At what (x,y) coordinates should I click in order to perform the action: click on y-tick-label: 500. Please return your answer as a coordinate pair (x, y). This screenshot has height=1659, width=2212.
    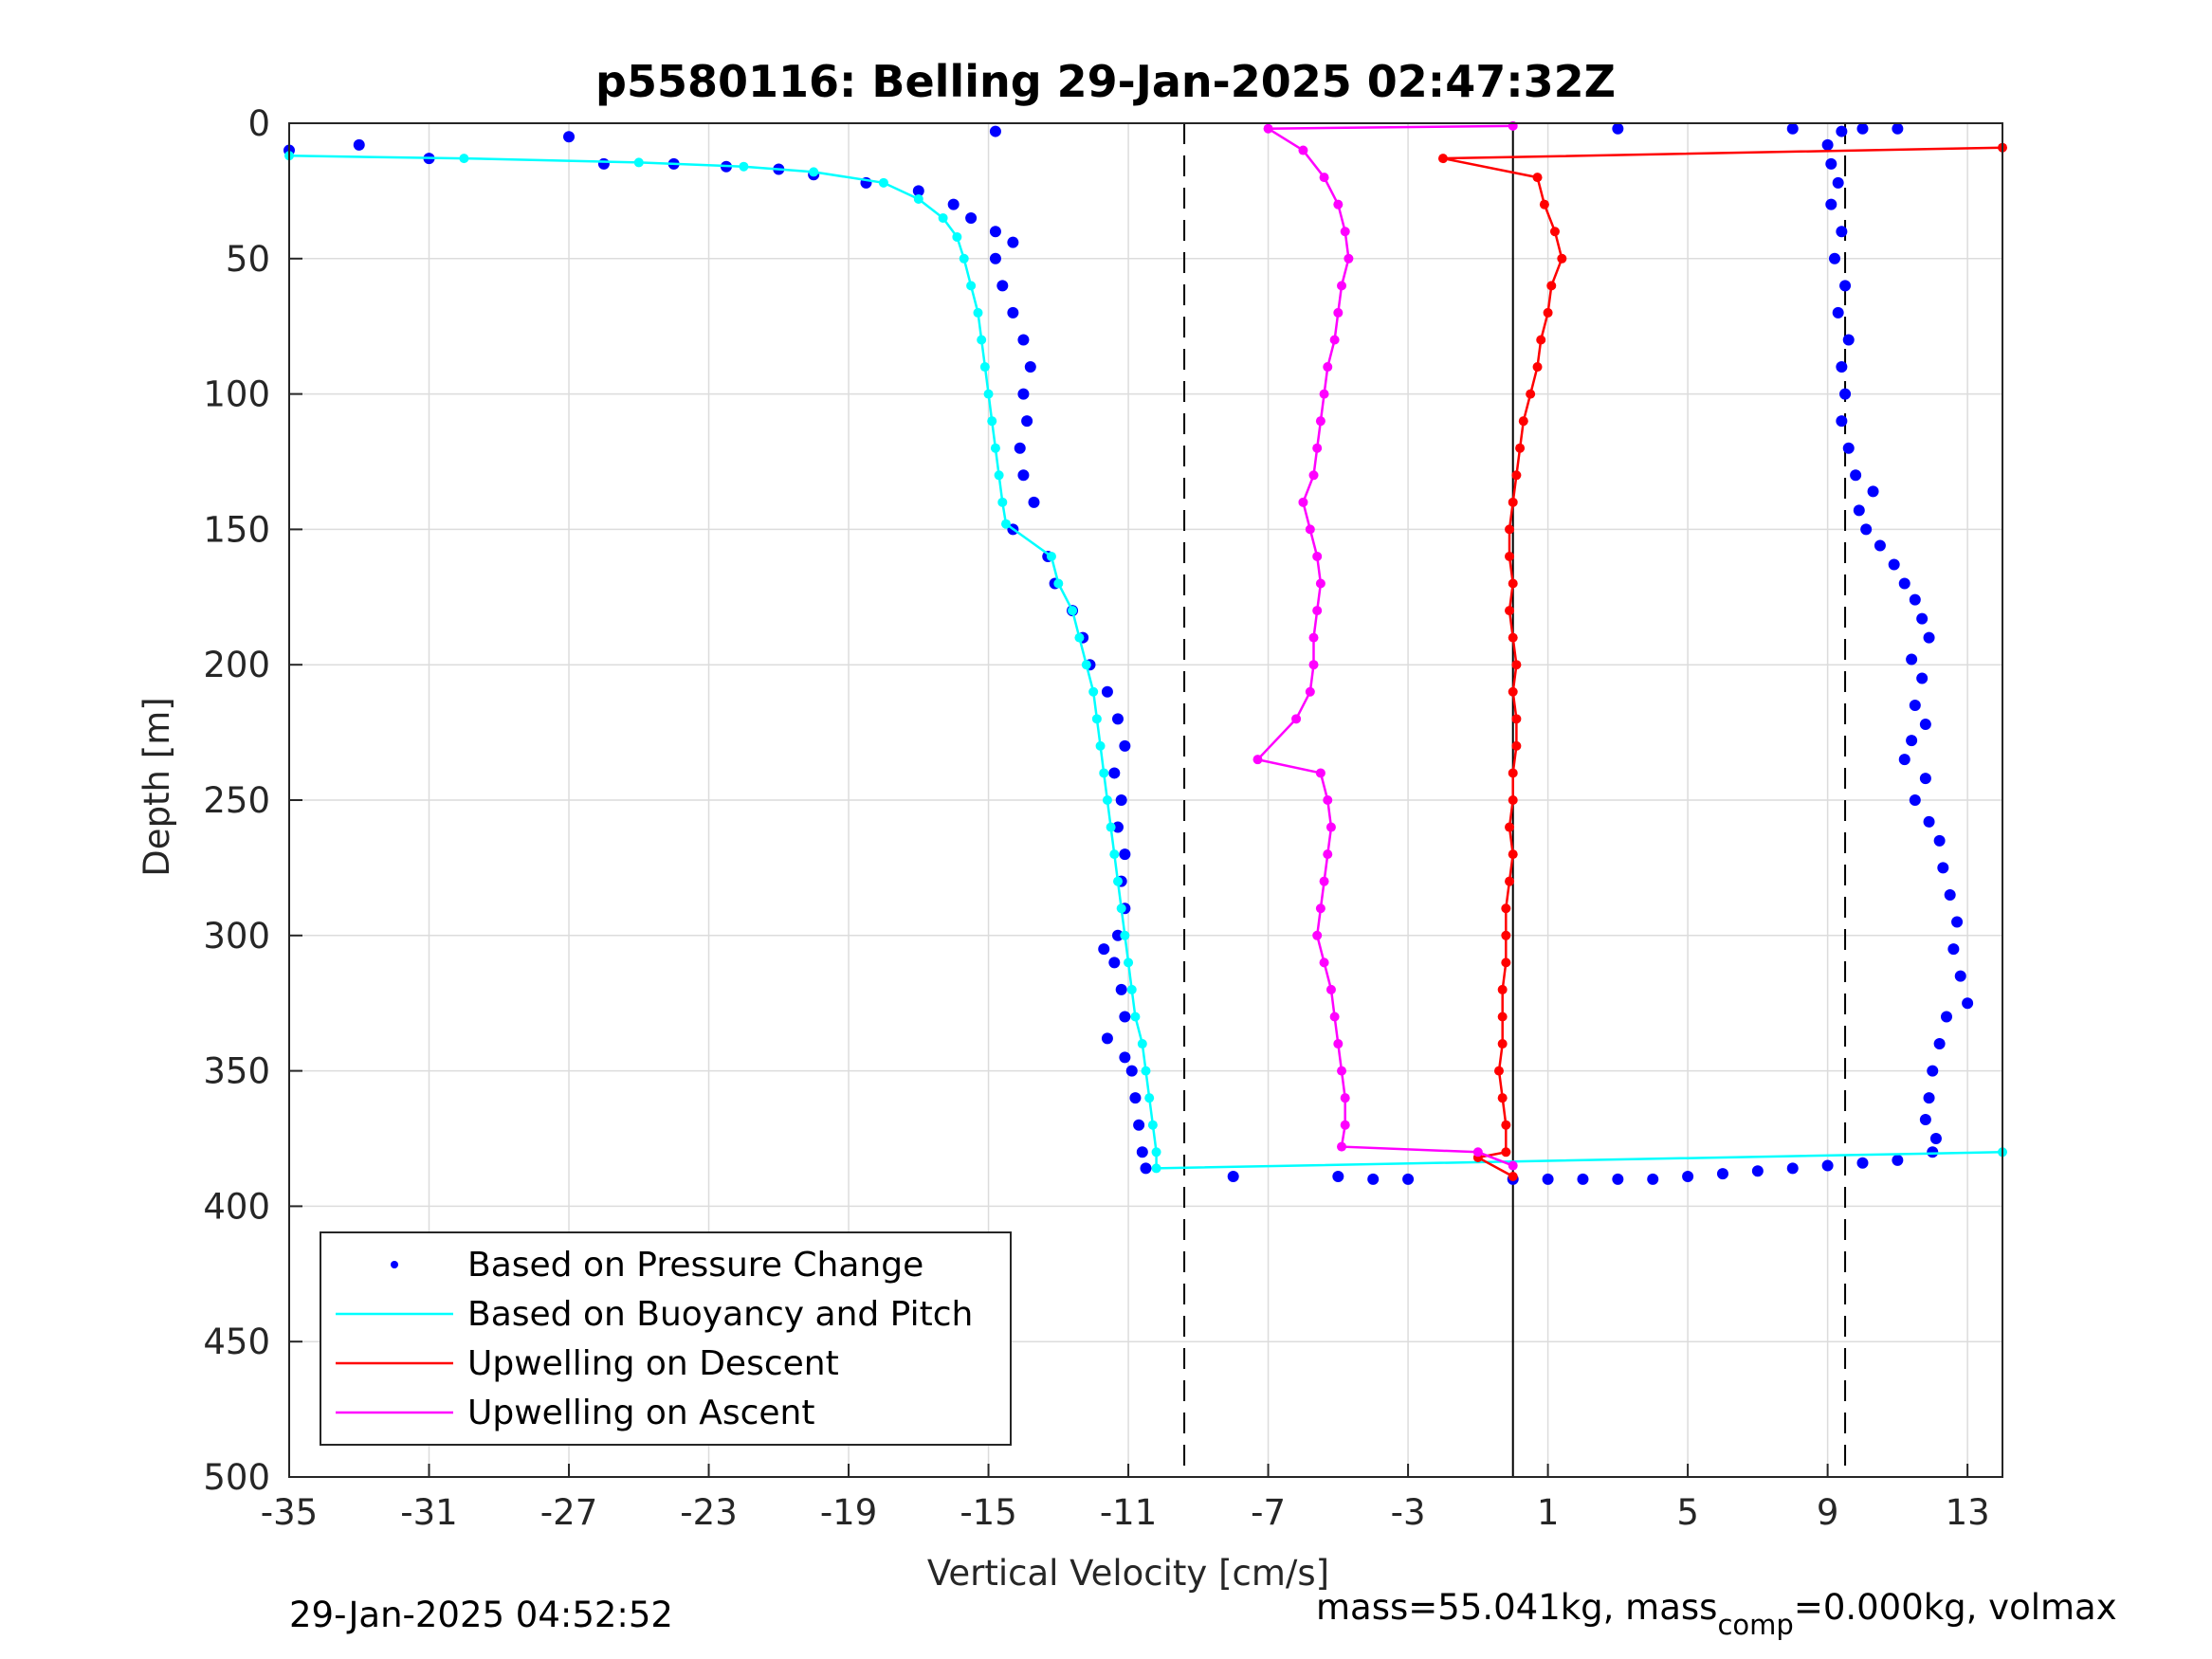
    Looking at the image, I should click on (236, 1477).